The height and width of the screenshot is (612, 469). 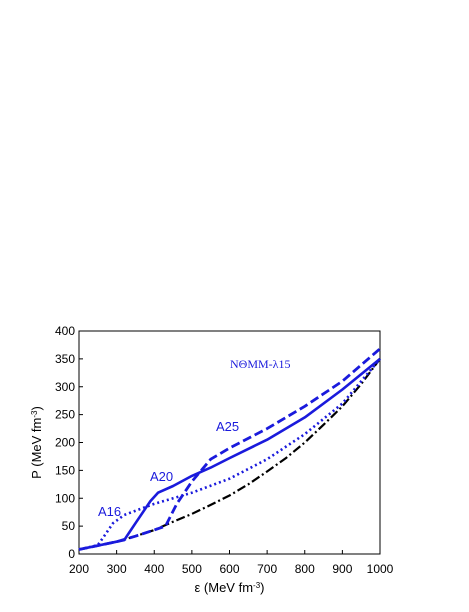 What do you see at coordinates (36, 448) in the screenshot?
I see `y-axis-label-part: P (MeV fm` at bounding box center [36, 448].